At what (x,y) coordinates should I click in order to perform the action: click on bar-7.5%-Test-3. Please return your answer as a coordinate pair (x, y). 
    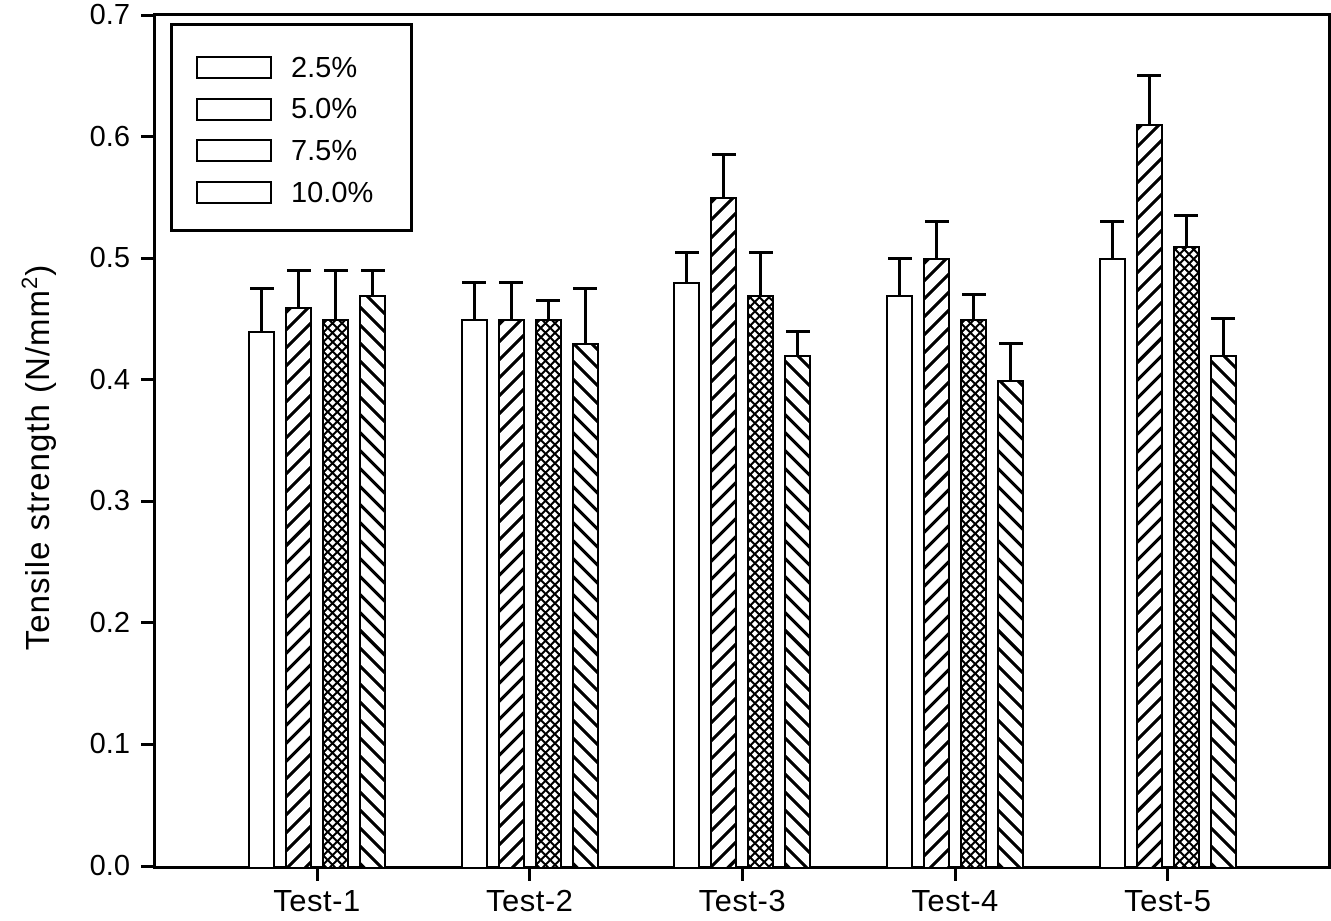
    Looking at the image, I should click on (761, 581).